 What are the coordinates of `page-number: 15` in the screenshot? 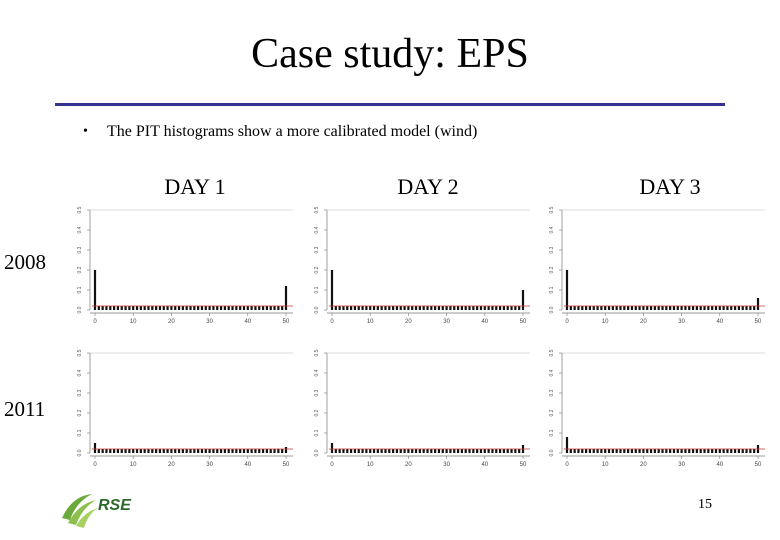 It's located at (705, 504).